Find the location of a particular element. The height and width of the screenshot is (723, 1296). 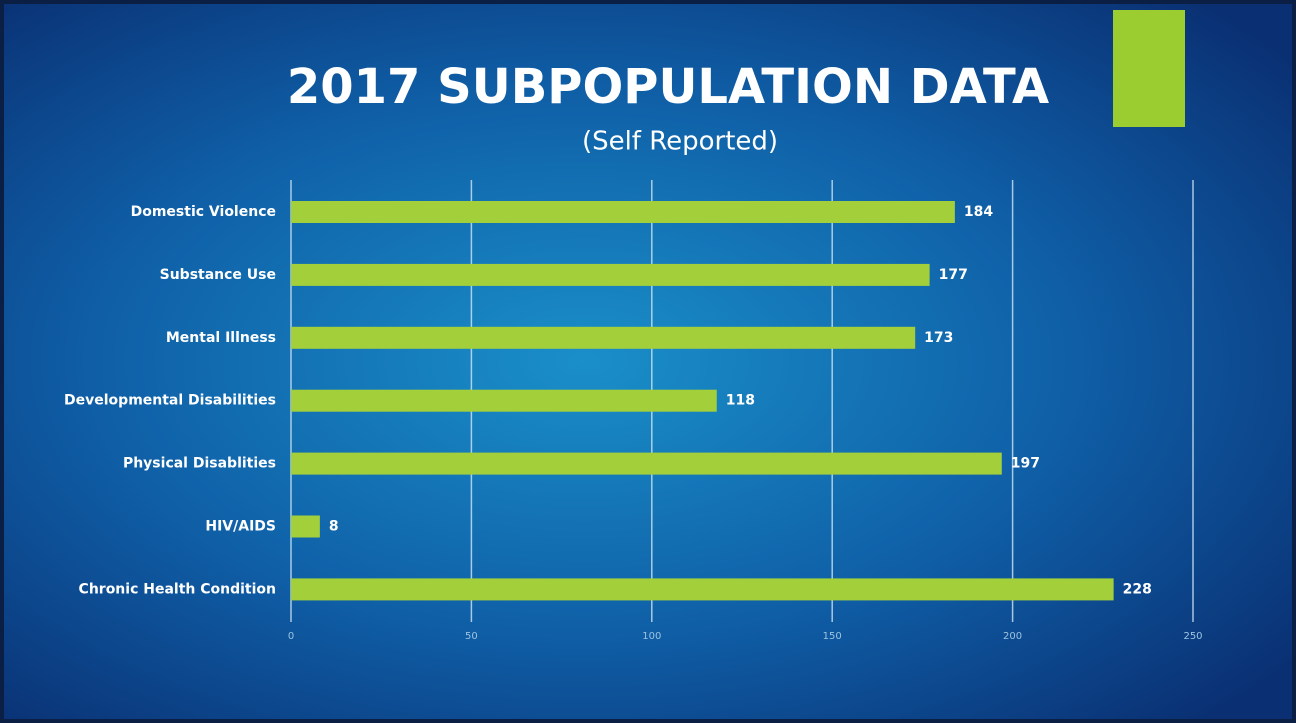

y-tick-label: Physical Disablities is located at coordinates (199, 464).